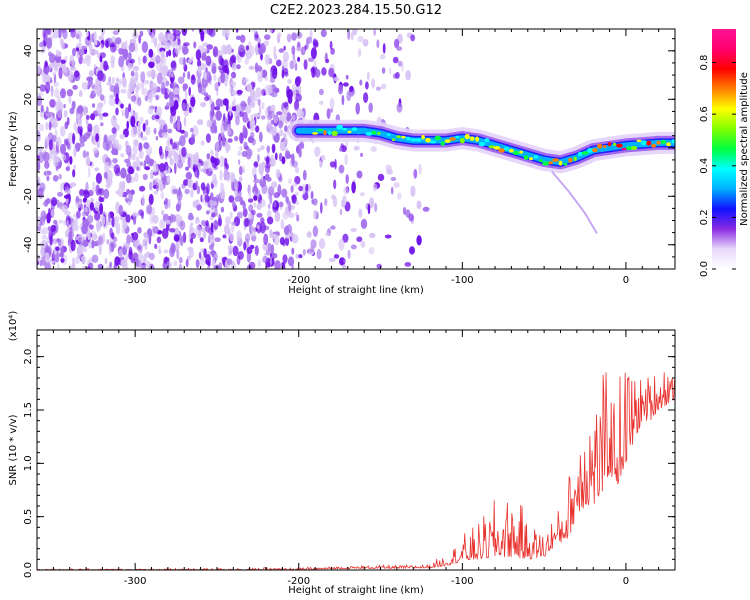 The image size is (750, 600). I want to click on x-tick-label: -200, so click(298, 280).